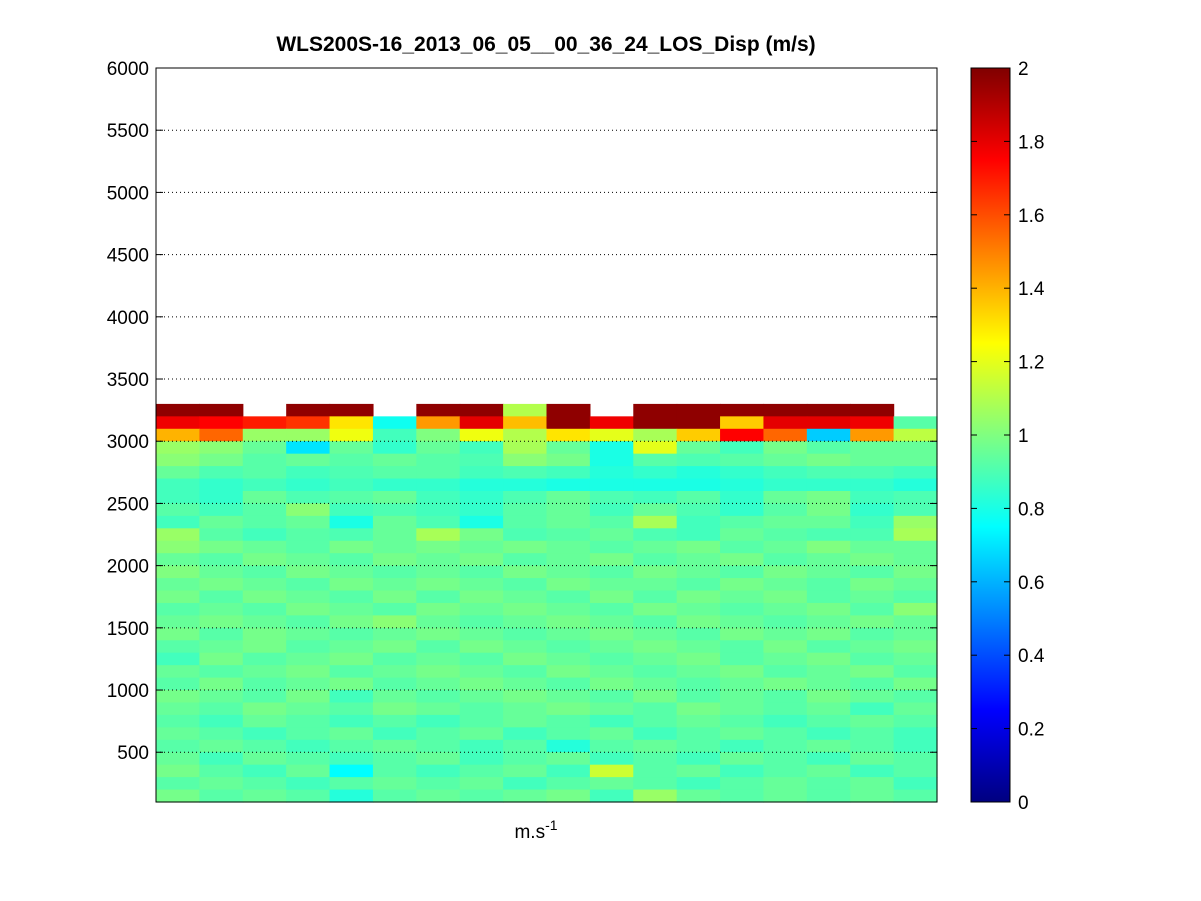  What do you see at coordinates (529, 832) in the screenshot?
I see `x-axis-label-base: m.s` at bounding box center [529, 832].